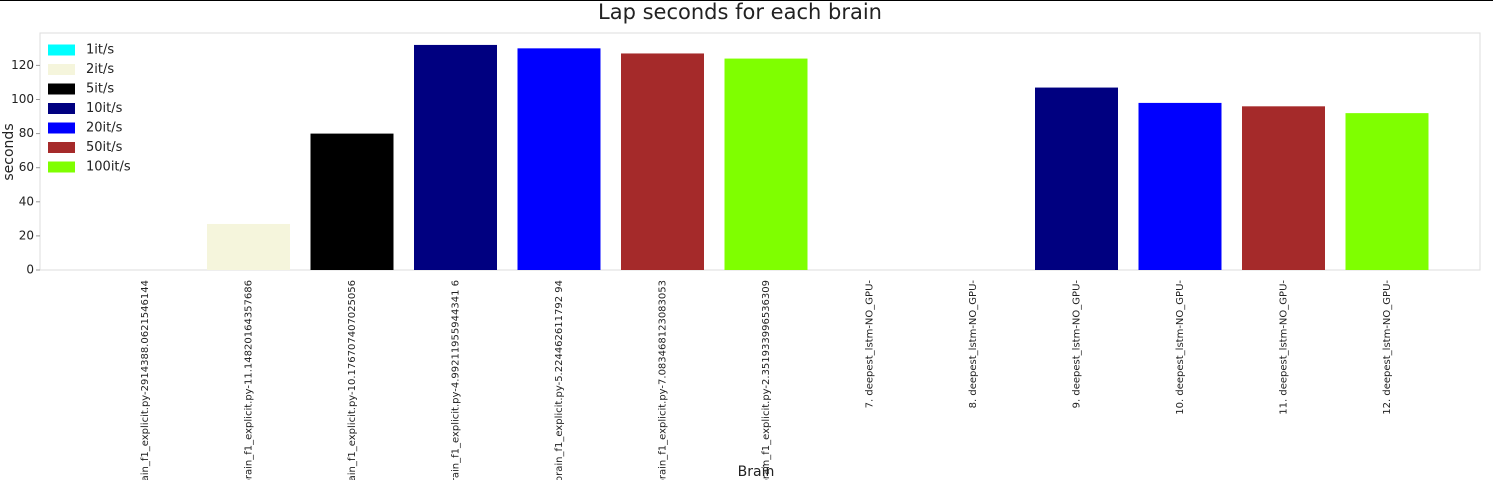 This screenshot has height=480, width=1493. Describe the element at coordinates (26, 201) in the screenshot. I see `y-tick-label: 40` at that location.